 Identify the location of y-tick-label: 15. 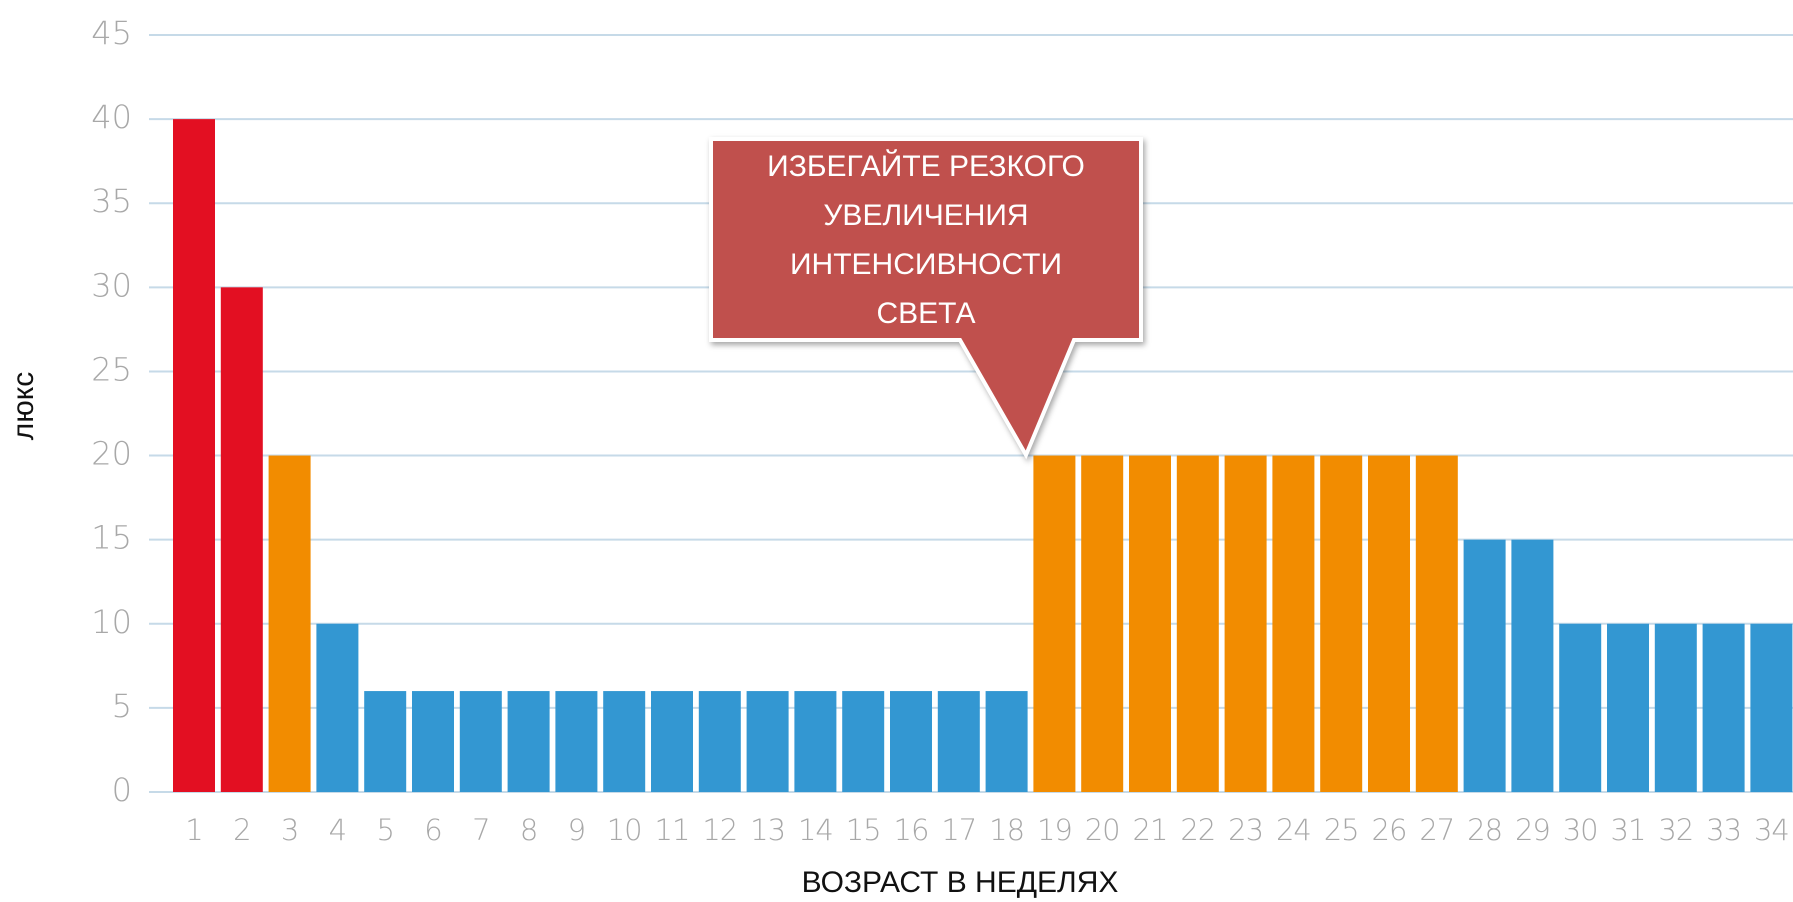
(111, 538).